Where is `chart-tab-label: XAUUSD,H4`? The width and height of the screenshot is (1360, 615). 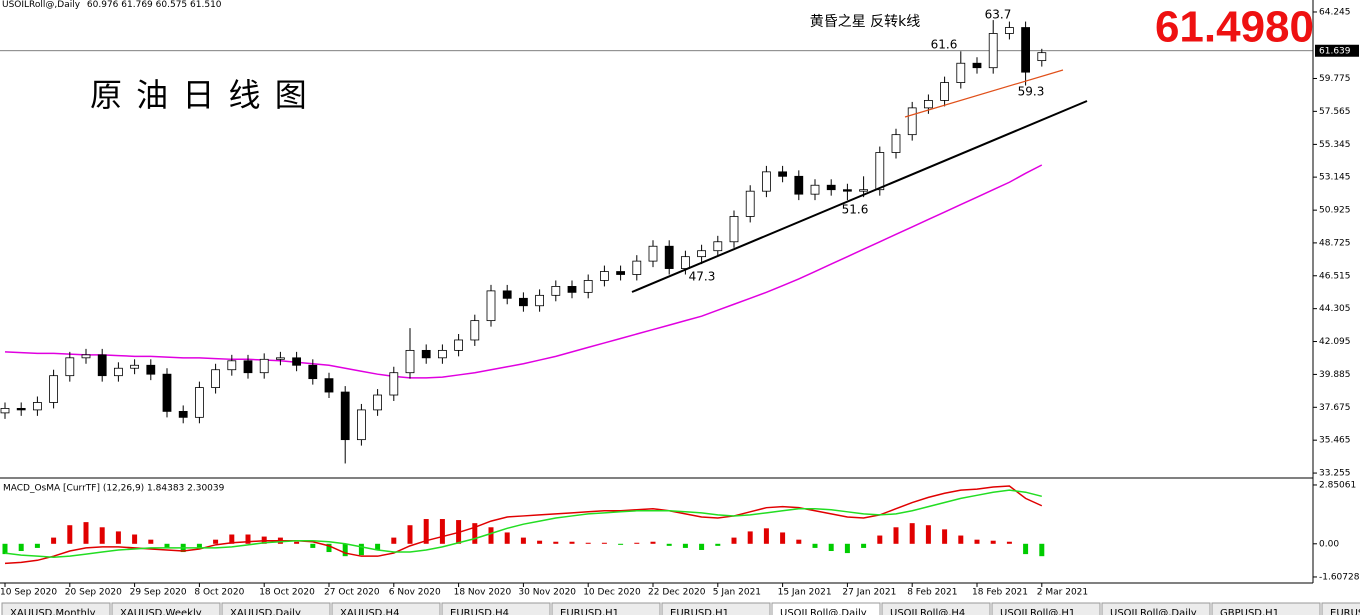 chart-tab-label: XAUUSD,H4 is located at coordinates (369, 611).